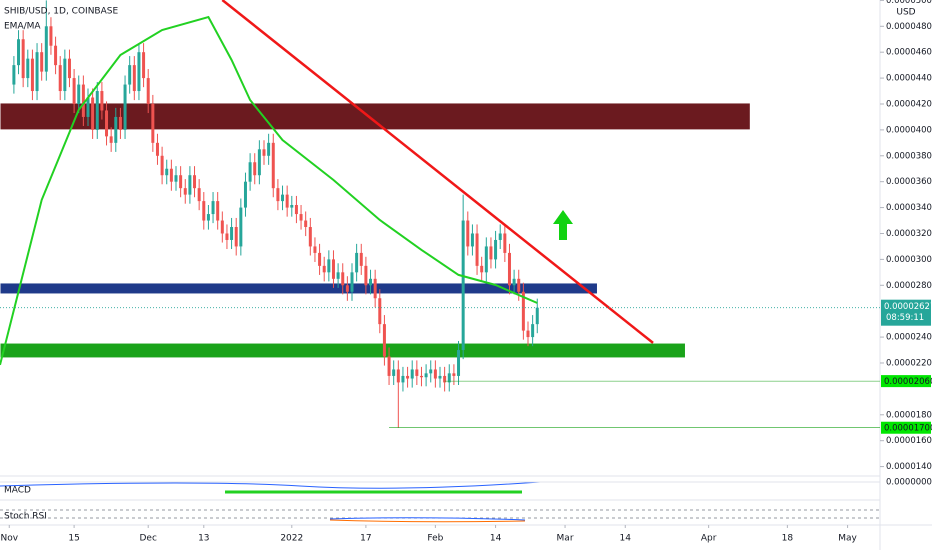  I want to click on x-tick-label: 2022, so click(291, 539).